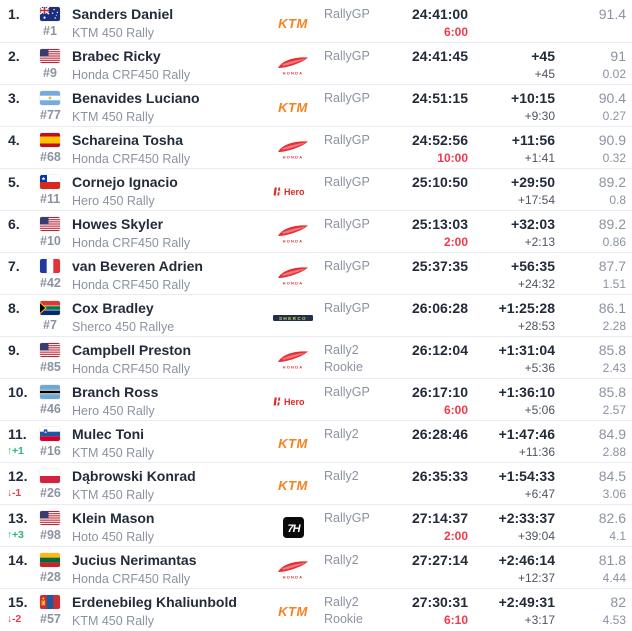  I want to click on gap-to-leader: +1:54:33, so click(526, 476).